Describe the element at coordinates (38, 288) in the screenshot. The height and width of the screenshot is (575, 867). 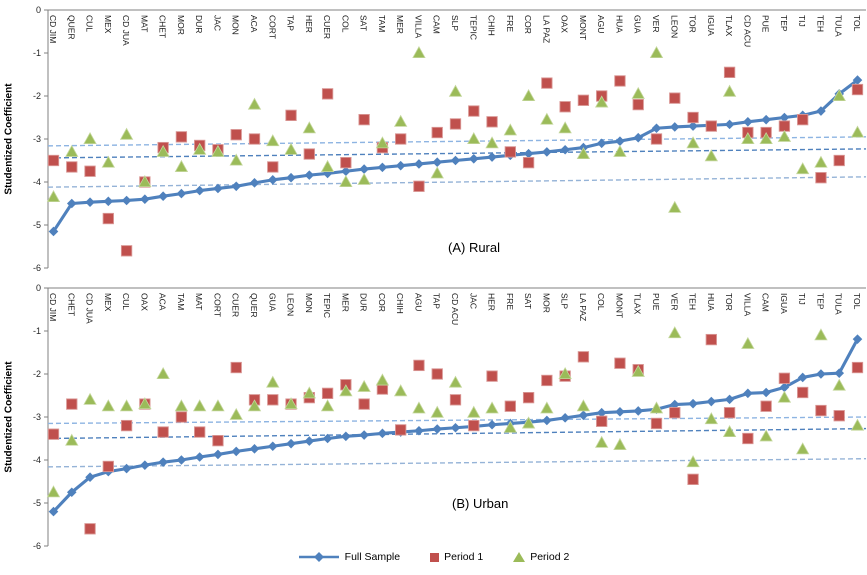
I see `y-tick-label: 0` at that location.